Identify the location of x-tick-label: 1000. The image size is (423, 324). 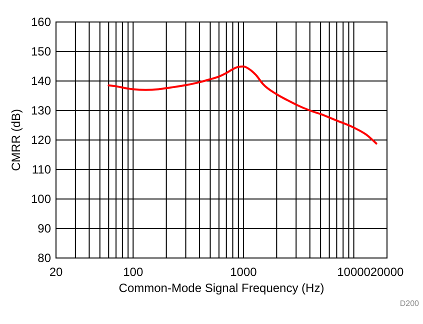
(244, 272).